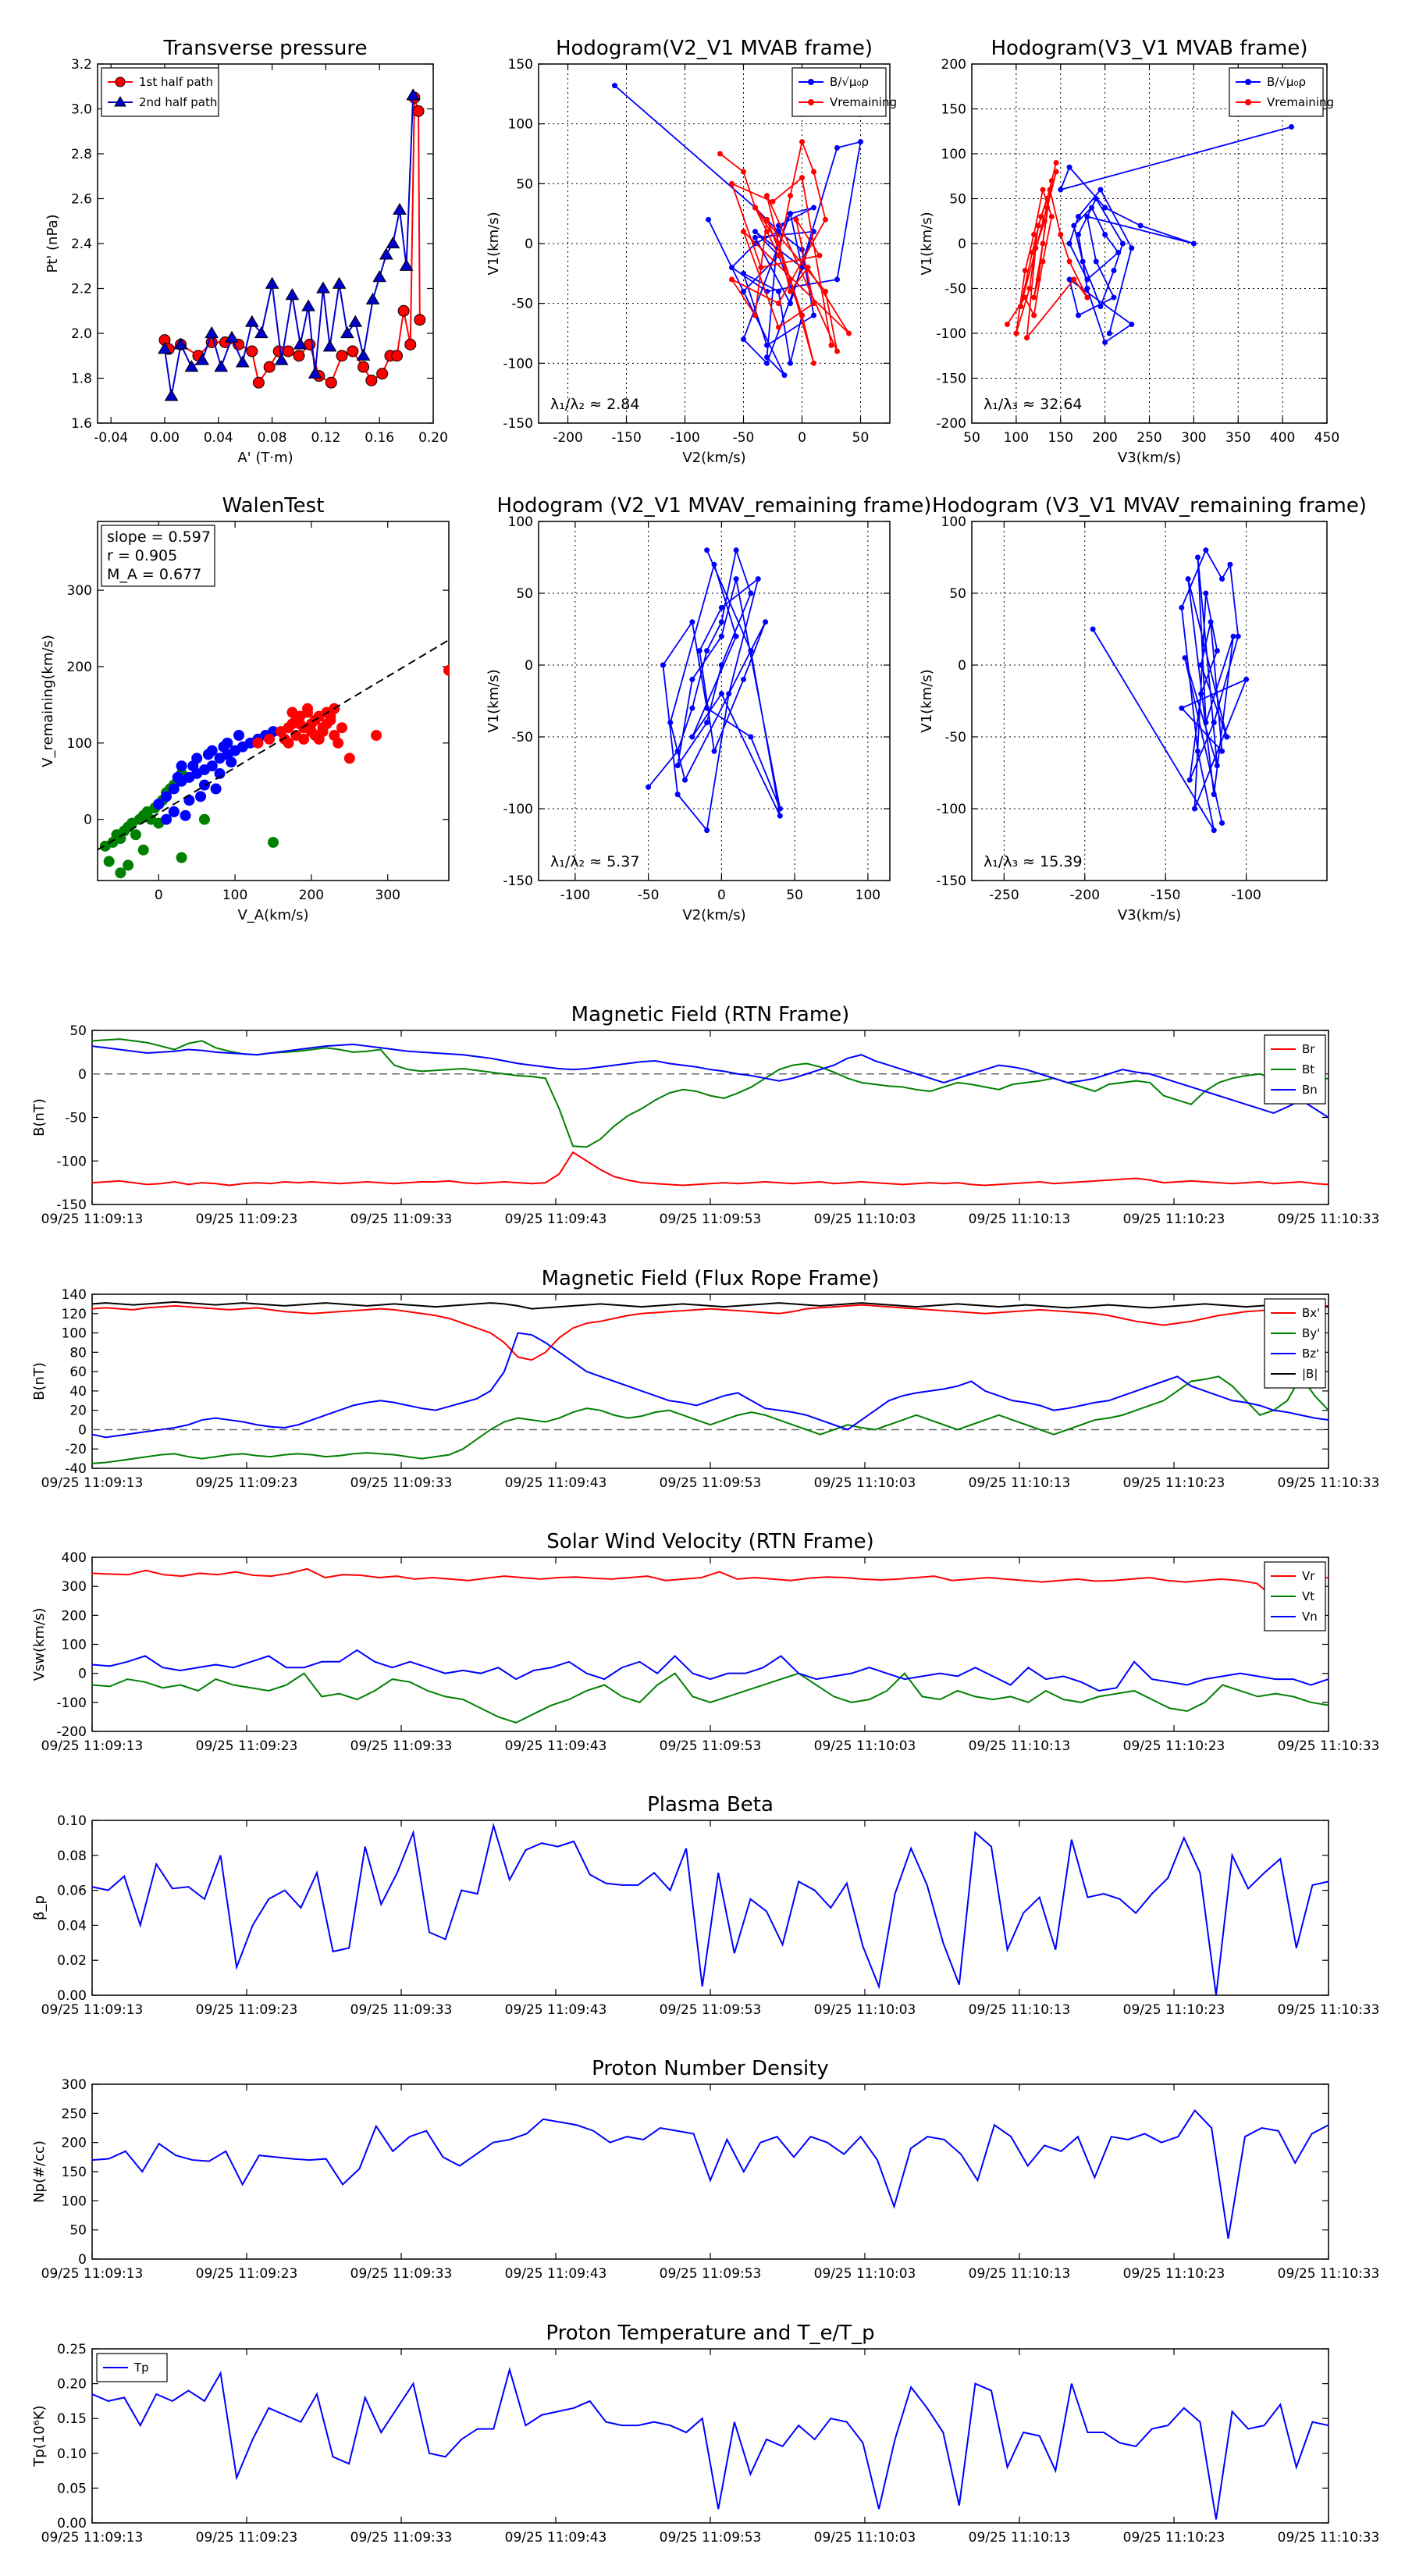 The height and width of the screenshot is (2576, 1405). I want to click on x-tick-label: 09/25 11:09:53, so click(711, 2538).